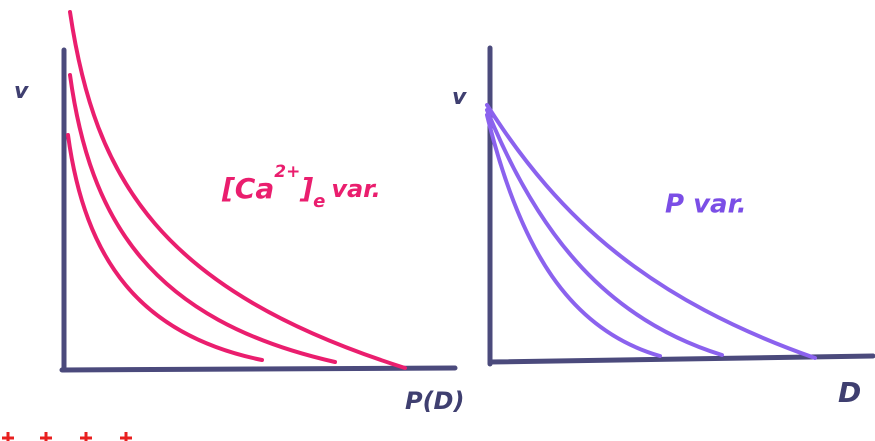 Image resolution: width=875 pixels, height=441 pixels. Describe the element at coordinates (434, 401) in the screenshot. I see `left-x-label: P(D)` at that location.